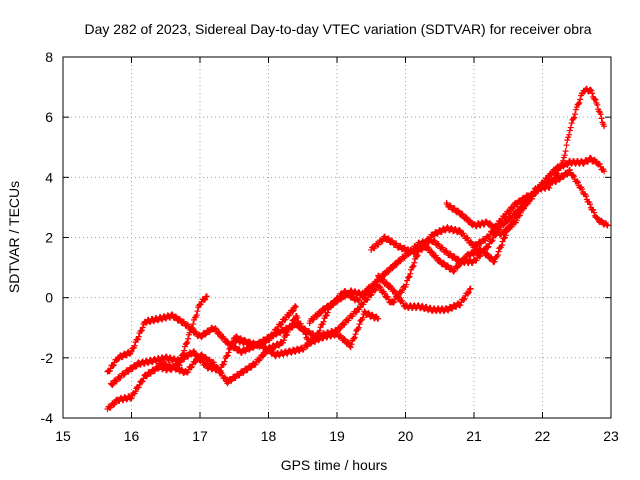 The height and width of the screenshot is (480, 640). What do you see at coordinates (49, 298) in the screenshot?
I see `y-tick-label: 0` at bounding box center [49, 298].